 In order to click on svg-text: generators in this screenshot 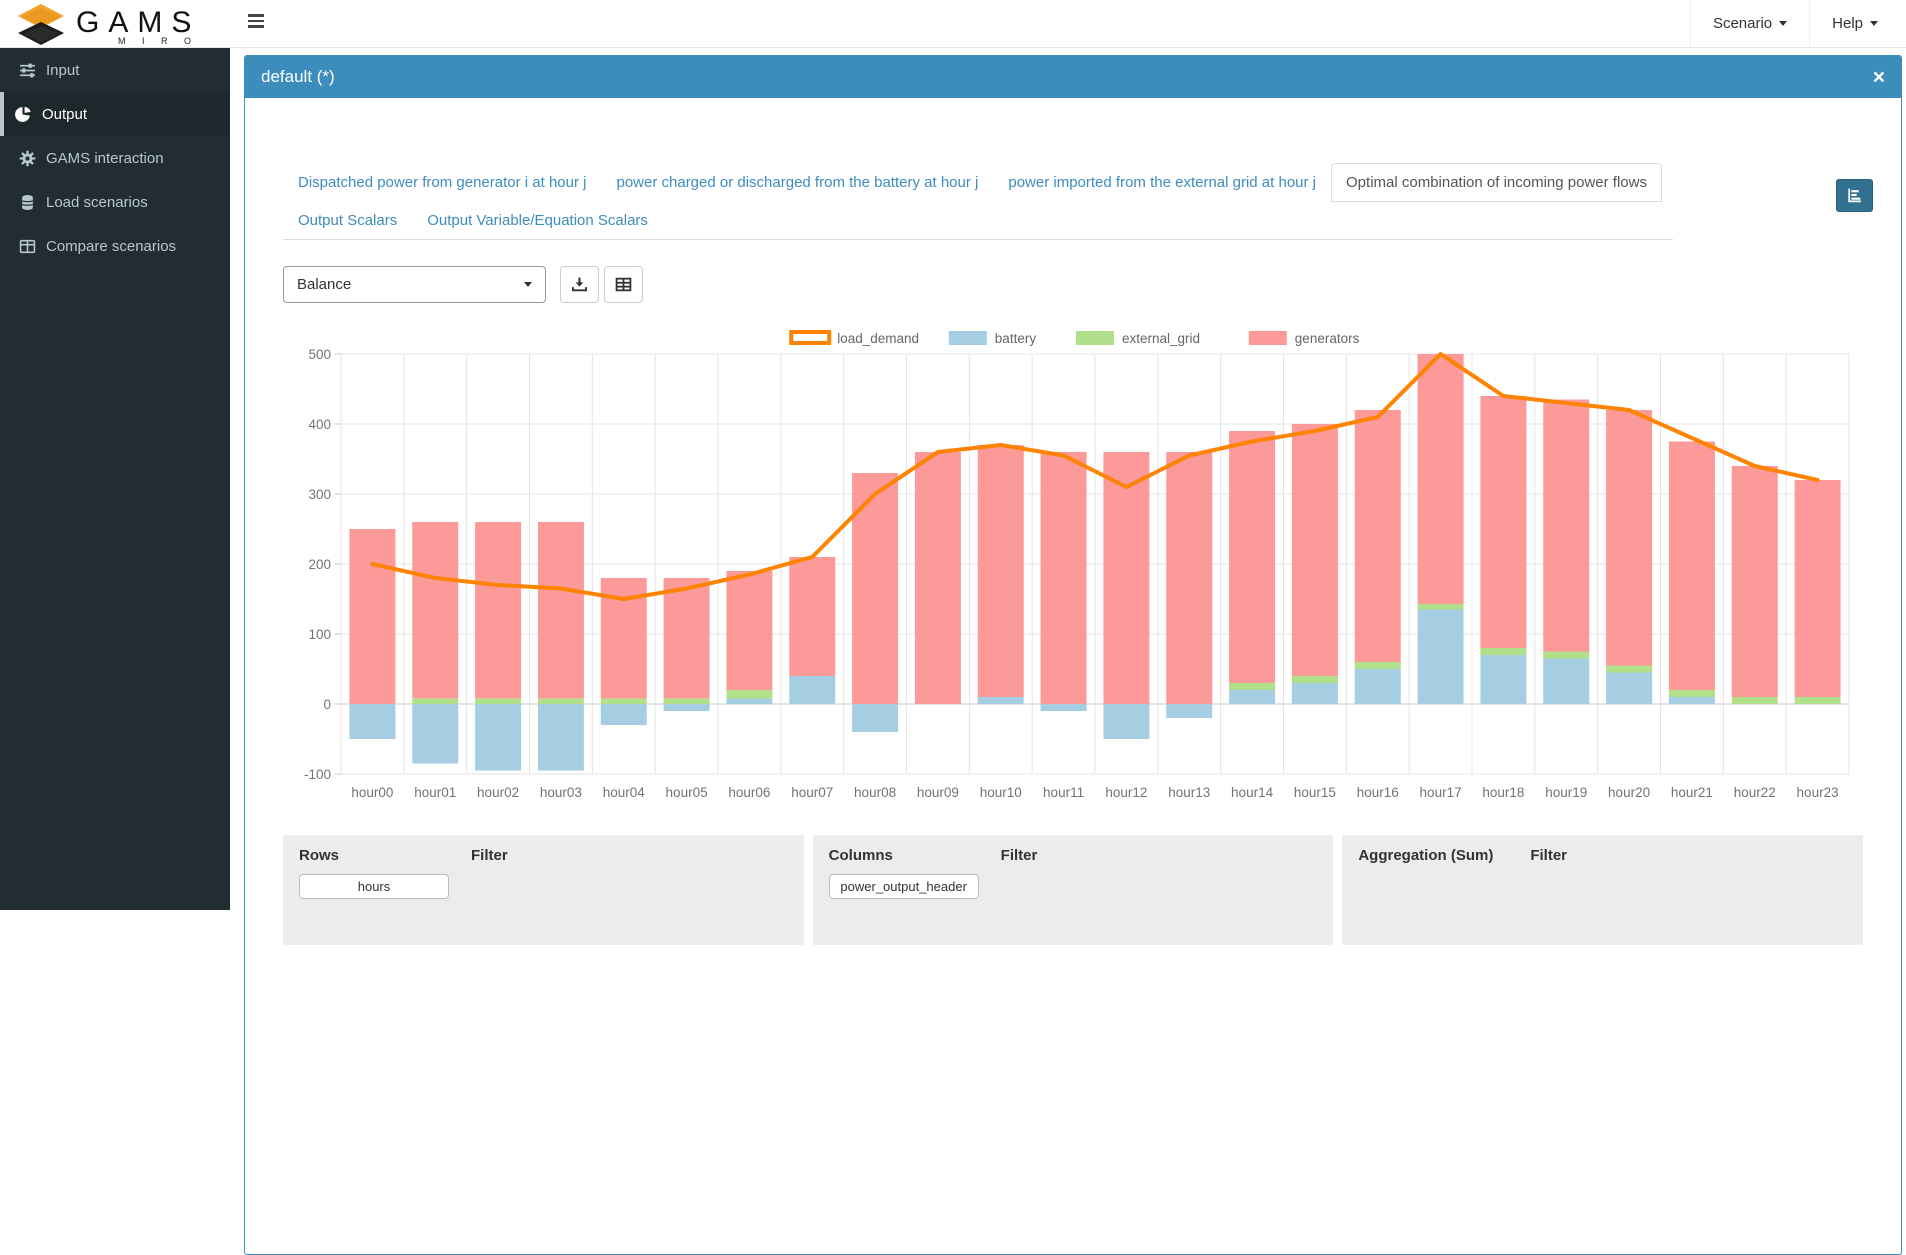, I will do `click(1327, 338)`.